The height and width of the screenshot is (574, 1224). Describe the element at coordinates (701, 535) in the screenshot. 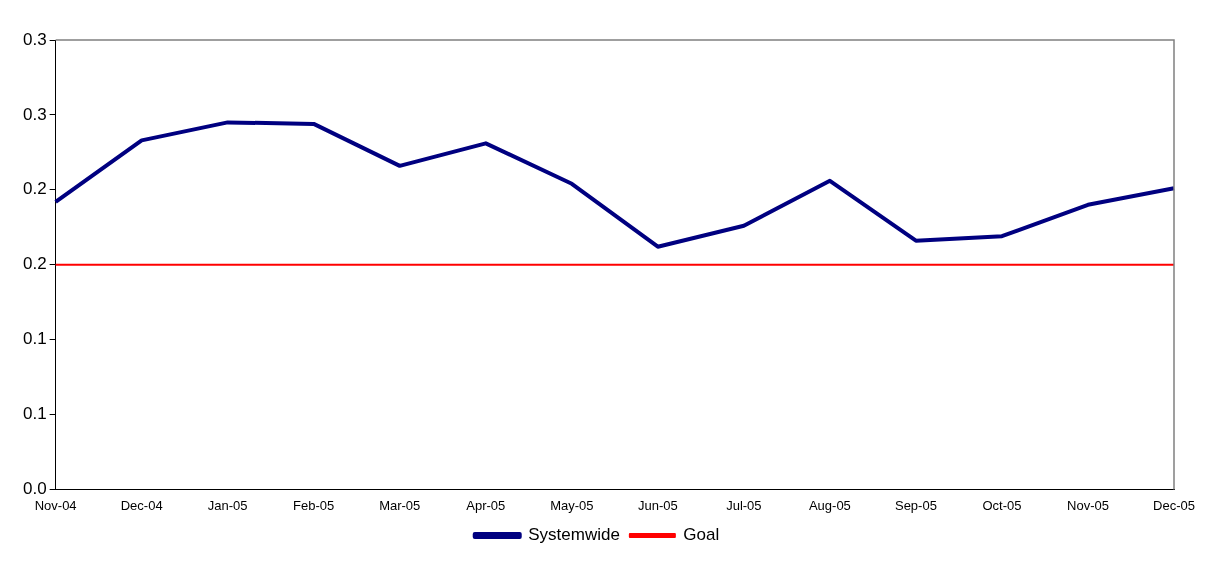

I see `legend-label: Goal` at that location.